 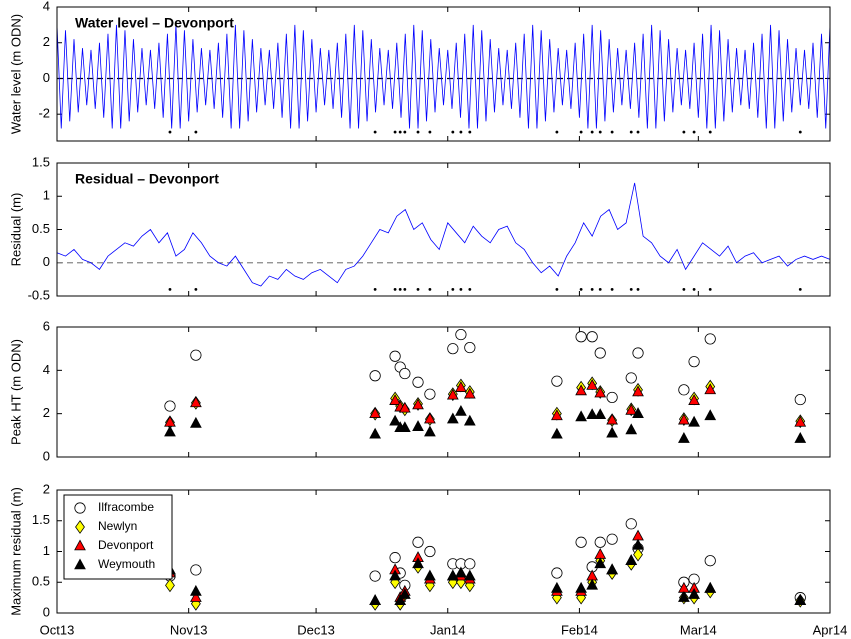 I want to click on y-axis-label: Peak HT (m ODN), so click(x=15, y=392).